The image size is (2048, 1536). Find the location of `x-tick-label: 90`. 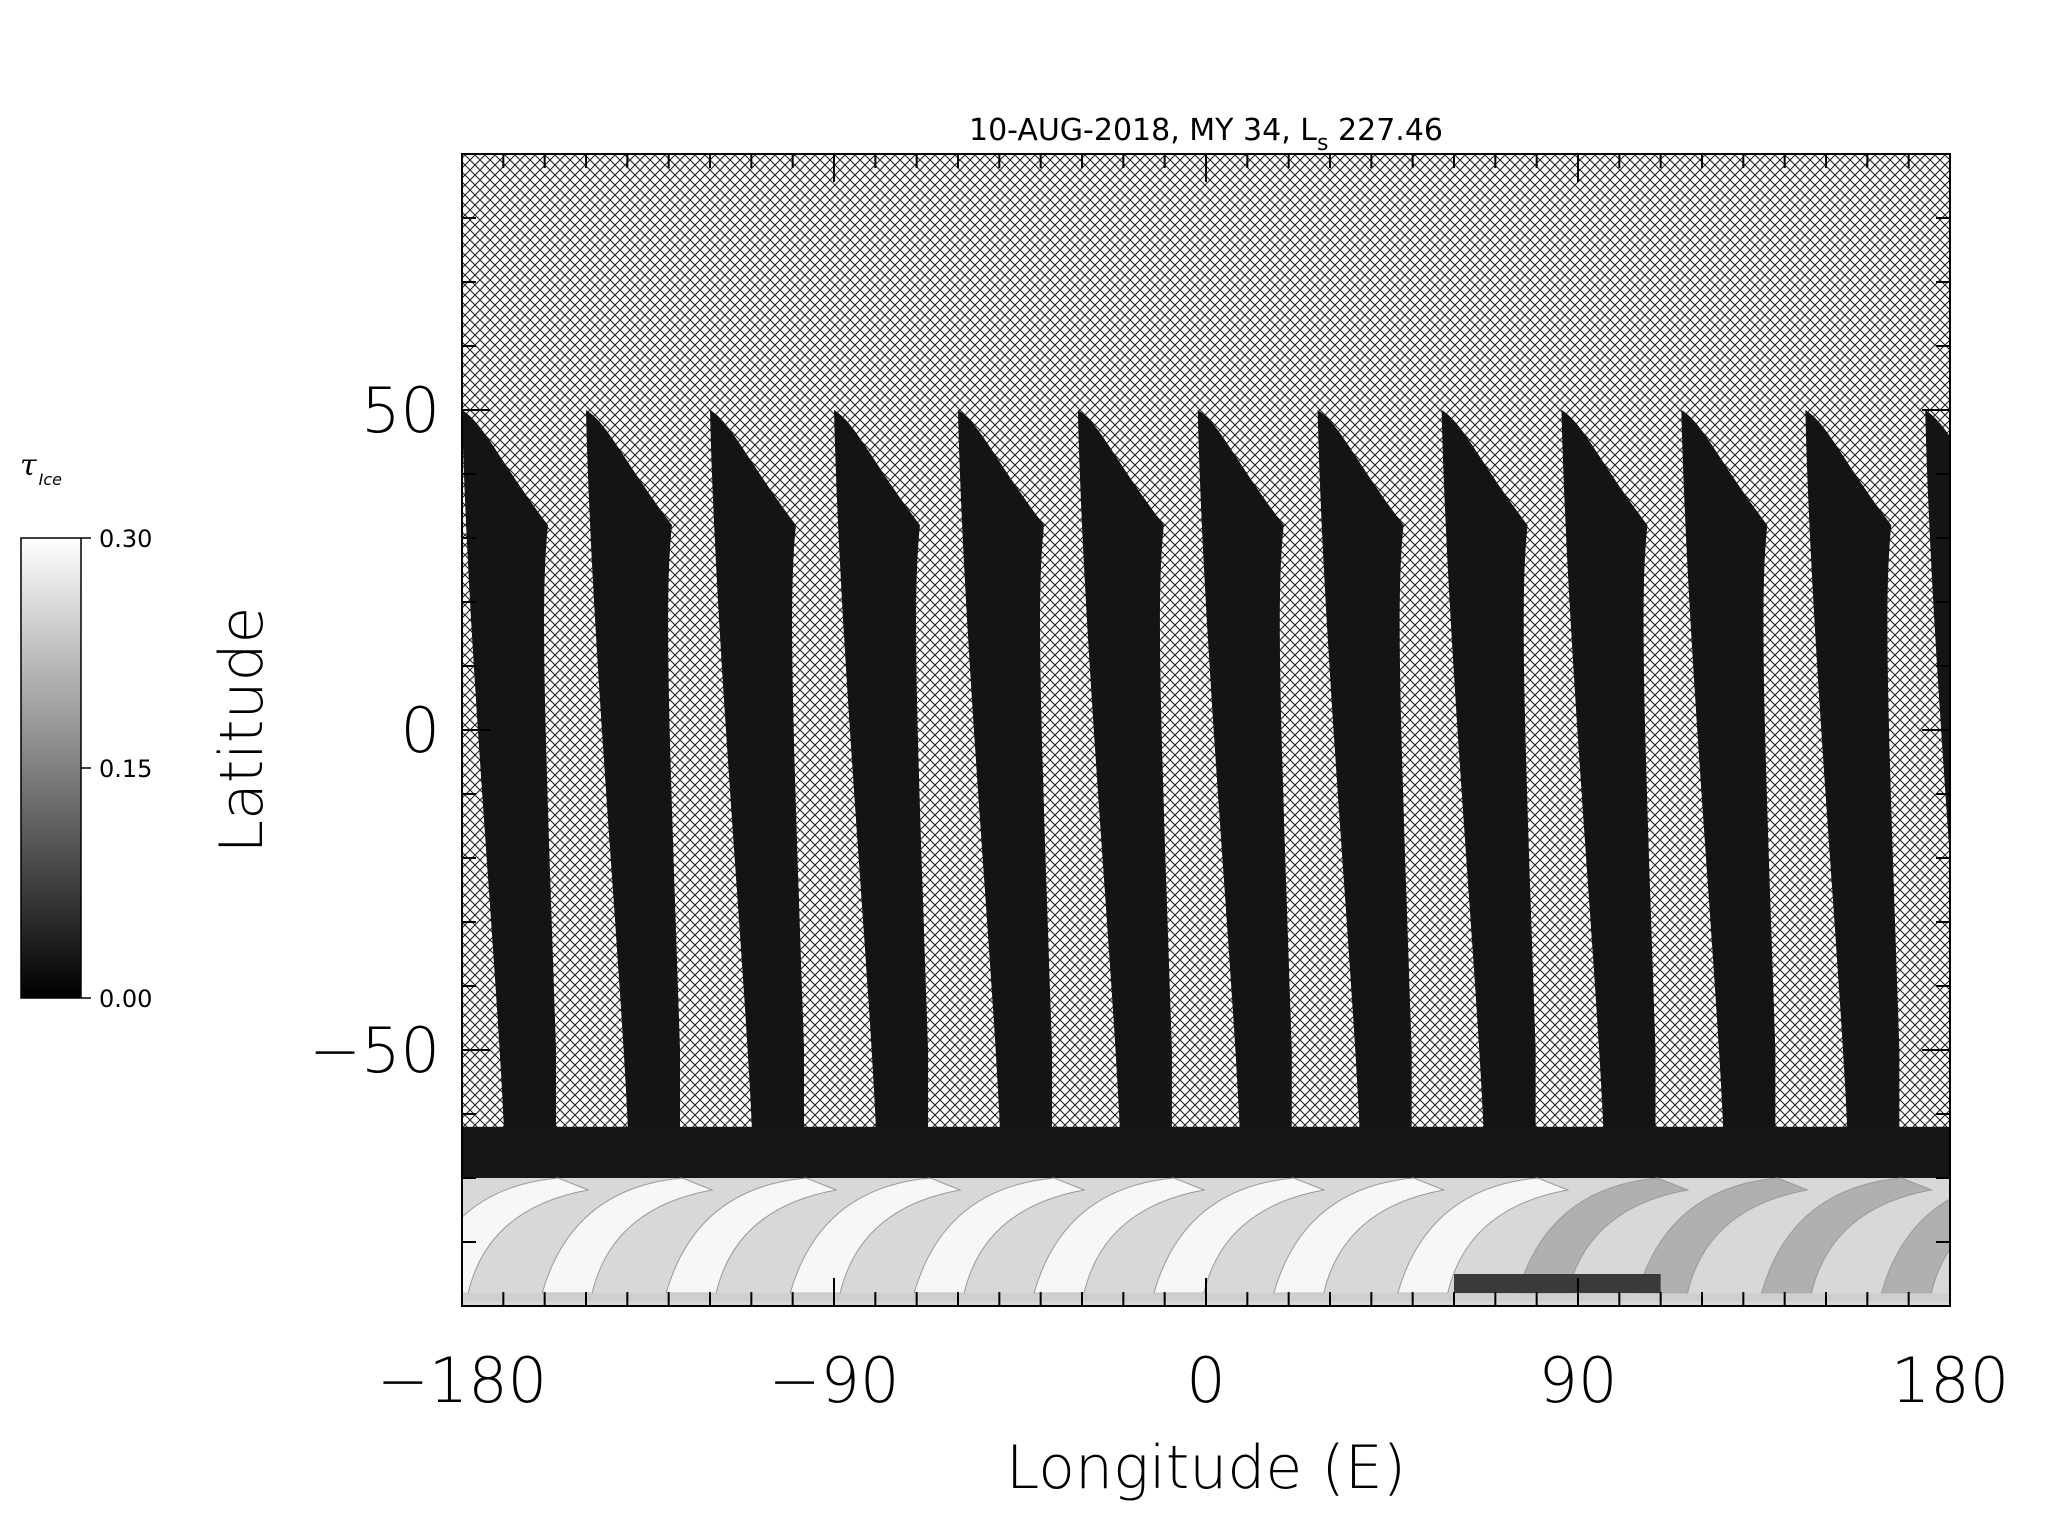

x-tick-label: 90 is located at coordinates (1578, 1380).